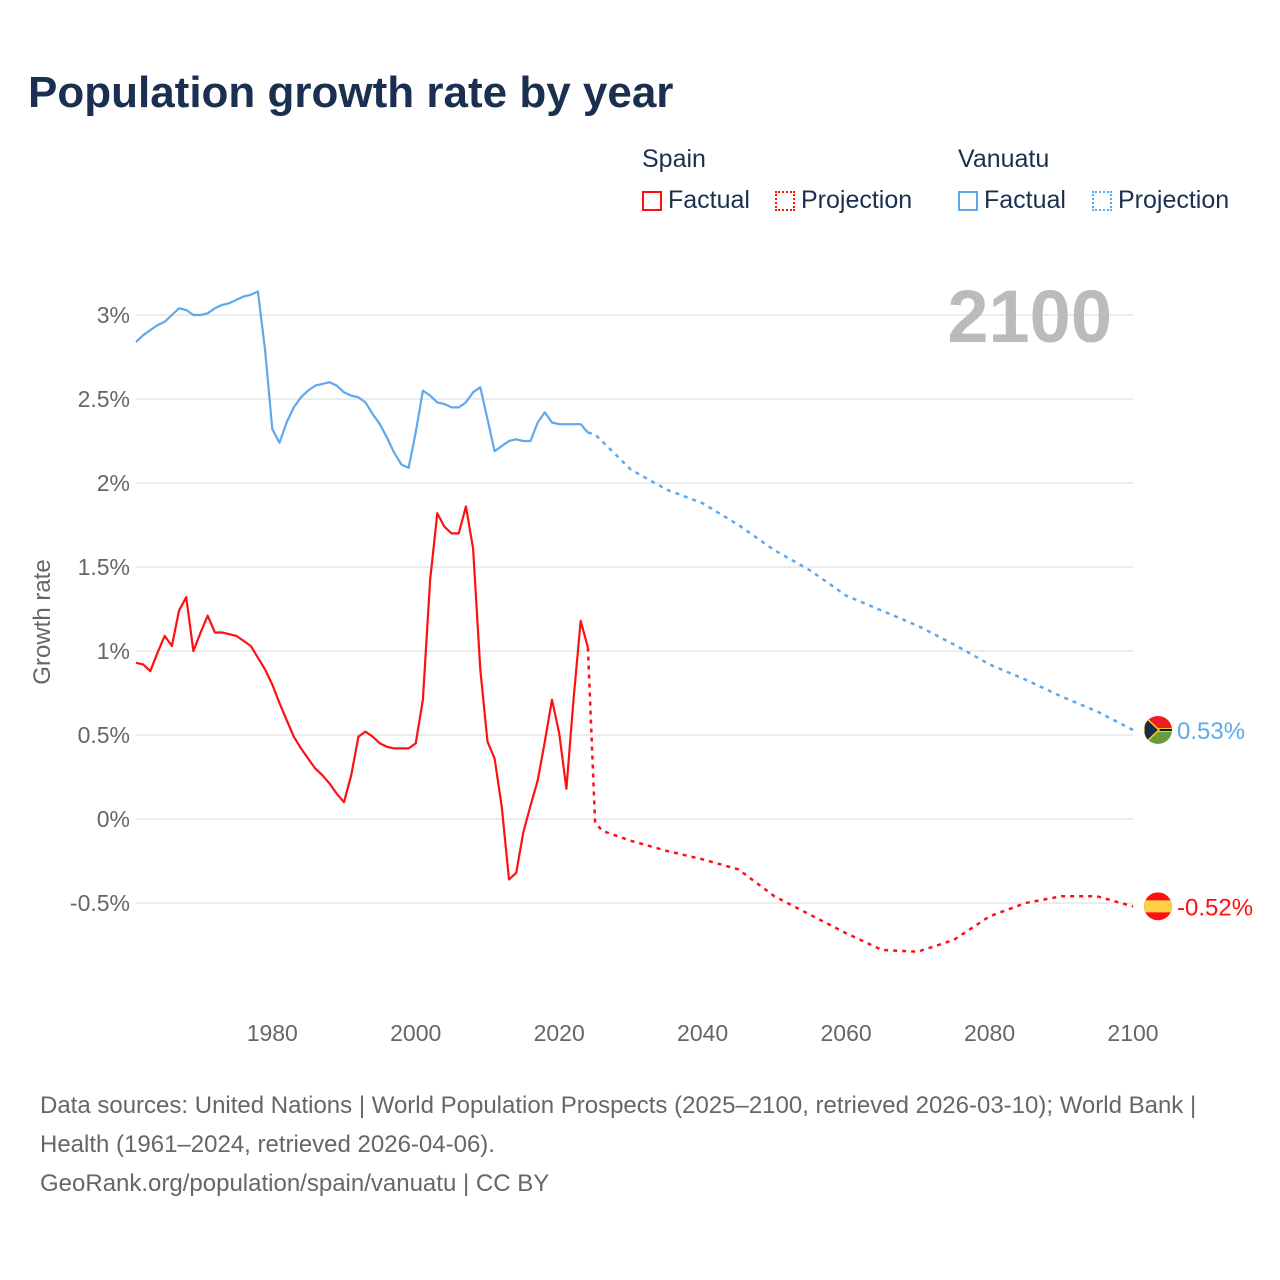  Describe the element at coordinates (559, 1033) in the screenshot. I see `x-tick-label: 2020` at that location.